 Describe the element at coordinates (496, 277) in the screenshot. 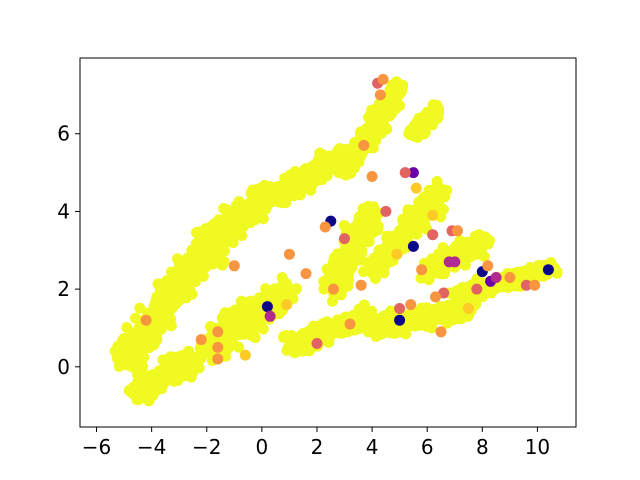

I see `data-point-magenta` at that location.